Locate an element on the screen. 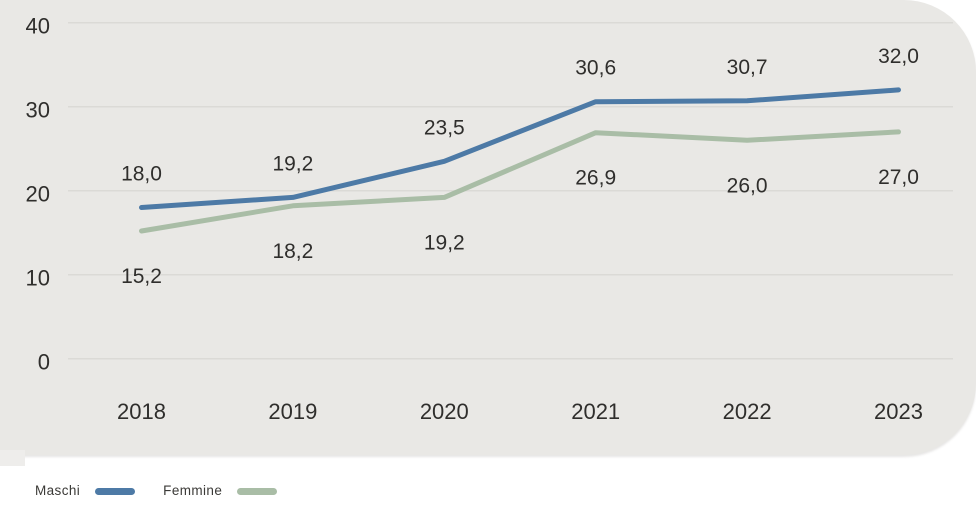 The height and width of the screenshot is (518, 976). x-tick-label: 2018 is located at coordinates (141, 411).